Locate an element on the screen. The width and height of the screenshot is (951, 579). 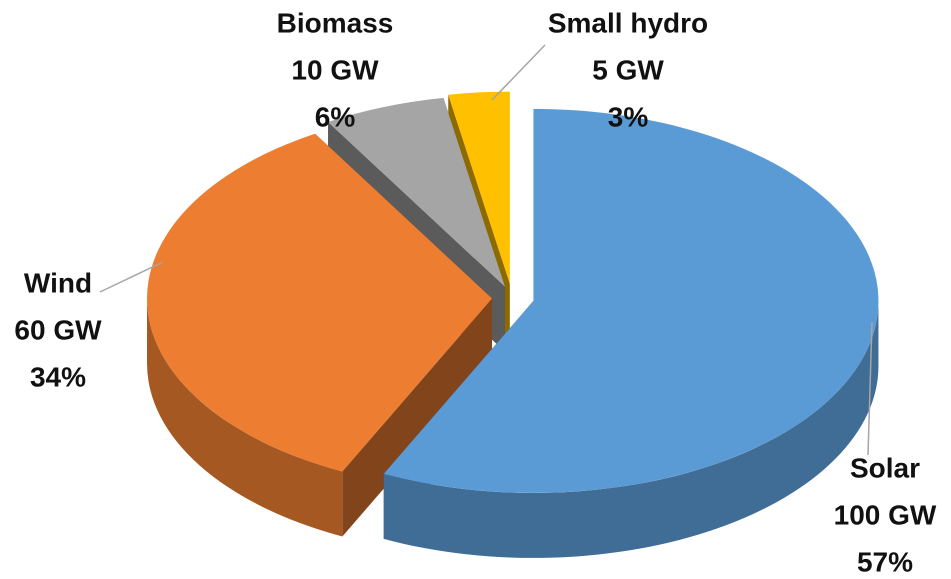
category-label: Biomass is located at coordinates (335, 22).